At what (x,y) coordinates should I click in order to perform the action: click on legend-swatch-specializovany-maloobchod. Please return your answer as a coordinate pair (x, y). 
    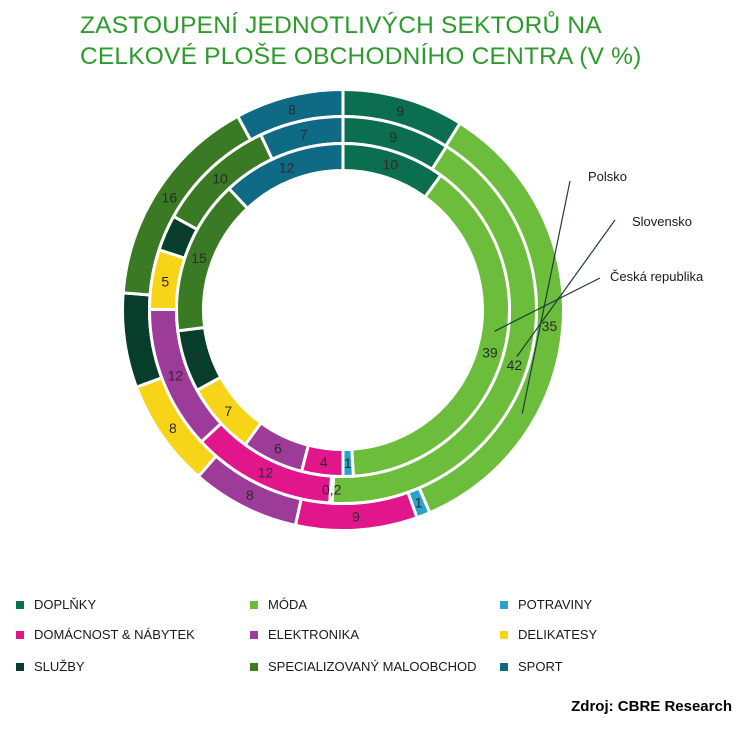
    Looking at the image, I should click on (254, 666).